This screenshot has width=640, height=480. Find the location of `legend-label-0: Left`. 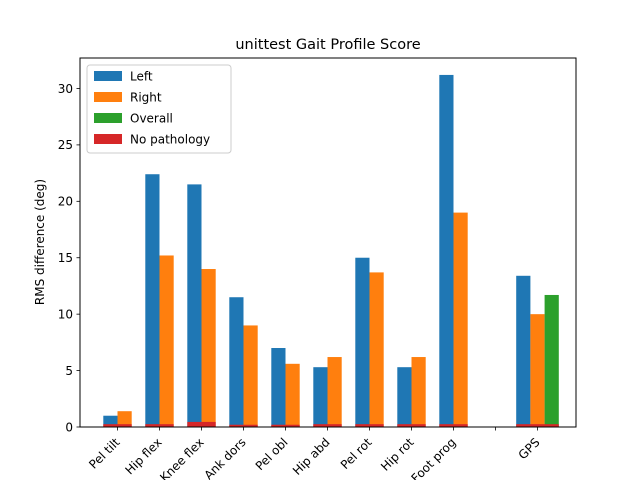

legend-label-0: Left is located at coordinates (141, 77).